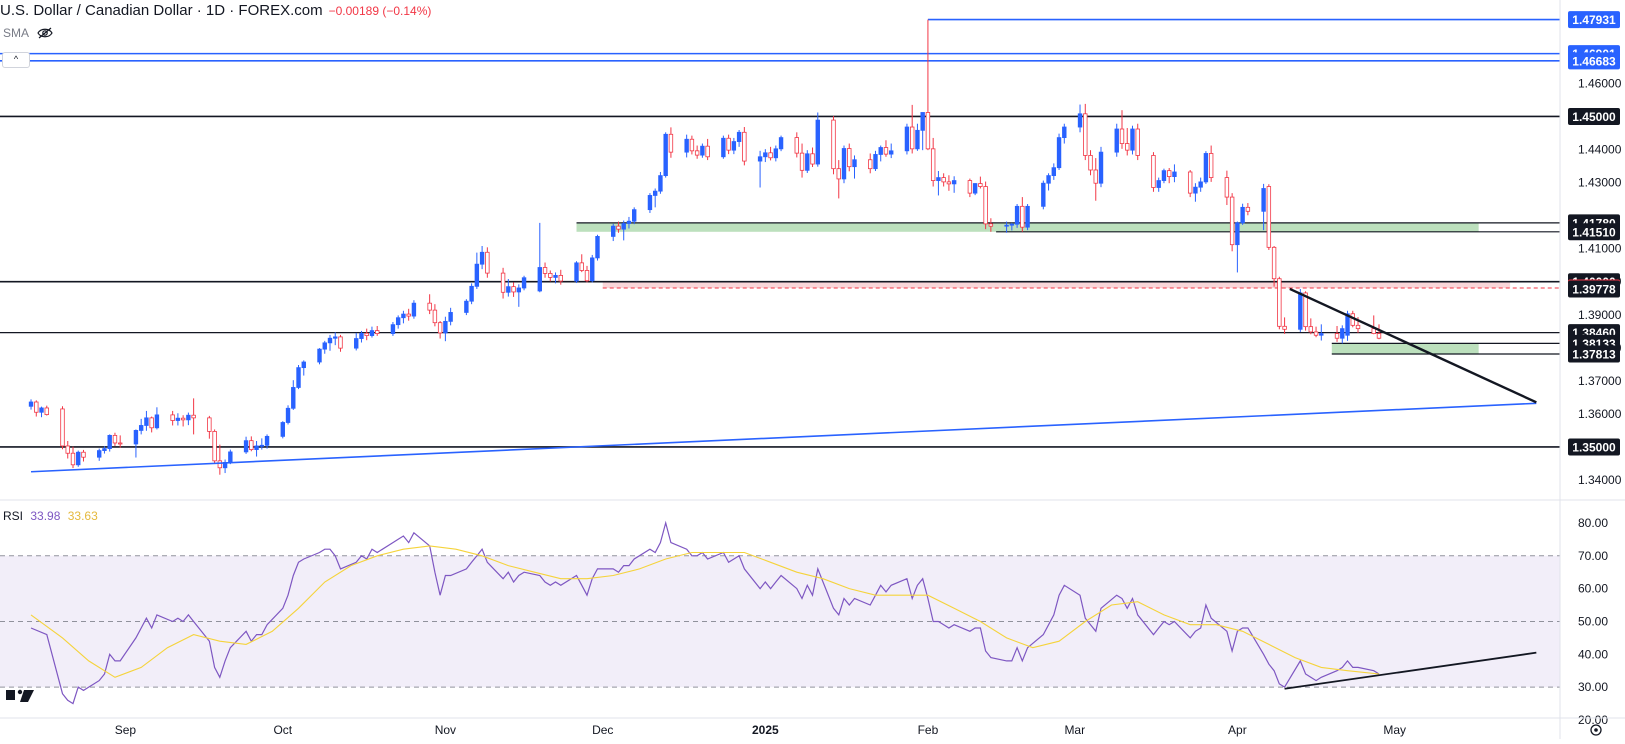  I want to click on indicator-legend: SMA, so click(28, 33).